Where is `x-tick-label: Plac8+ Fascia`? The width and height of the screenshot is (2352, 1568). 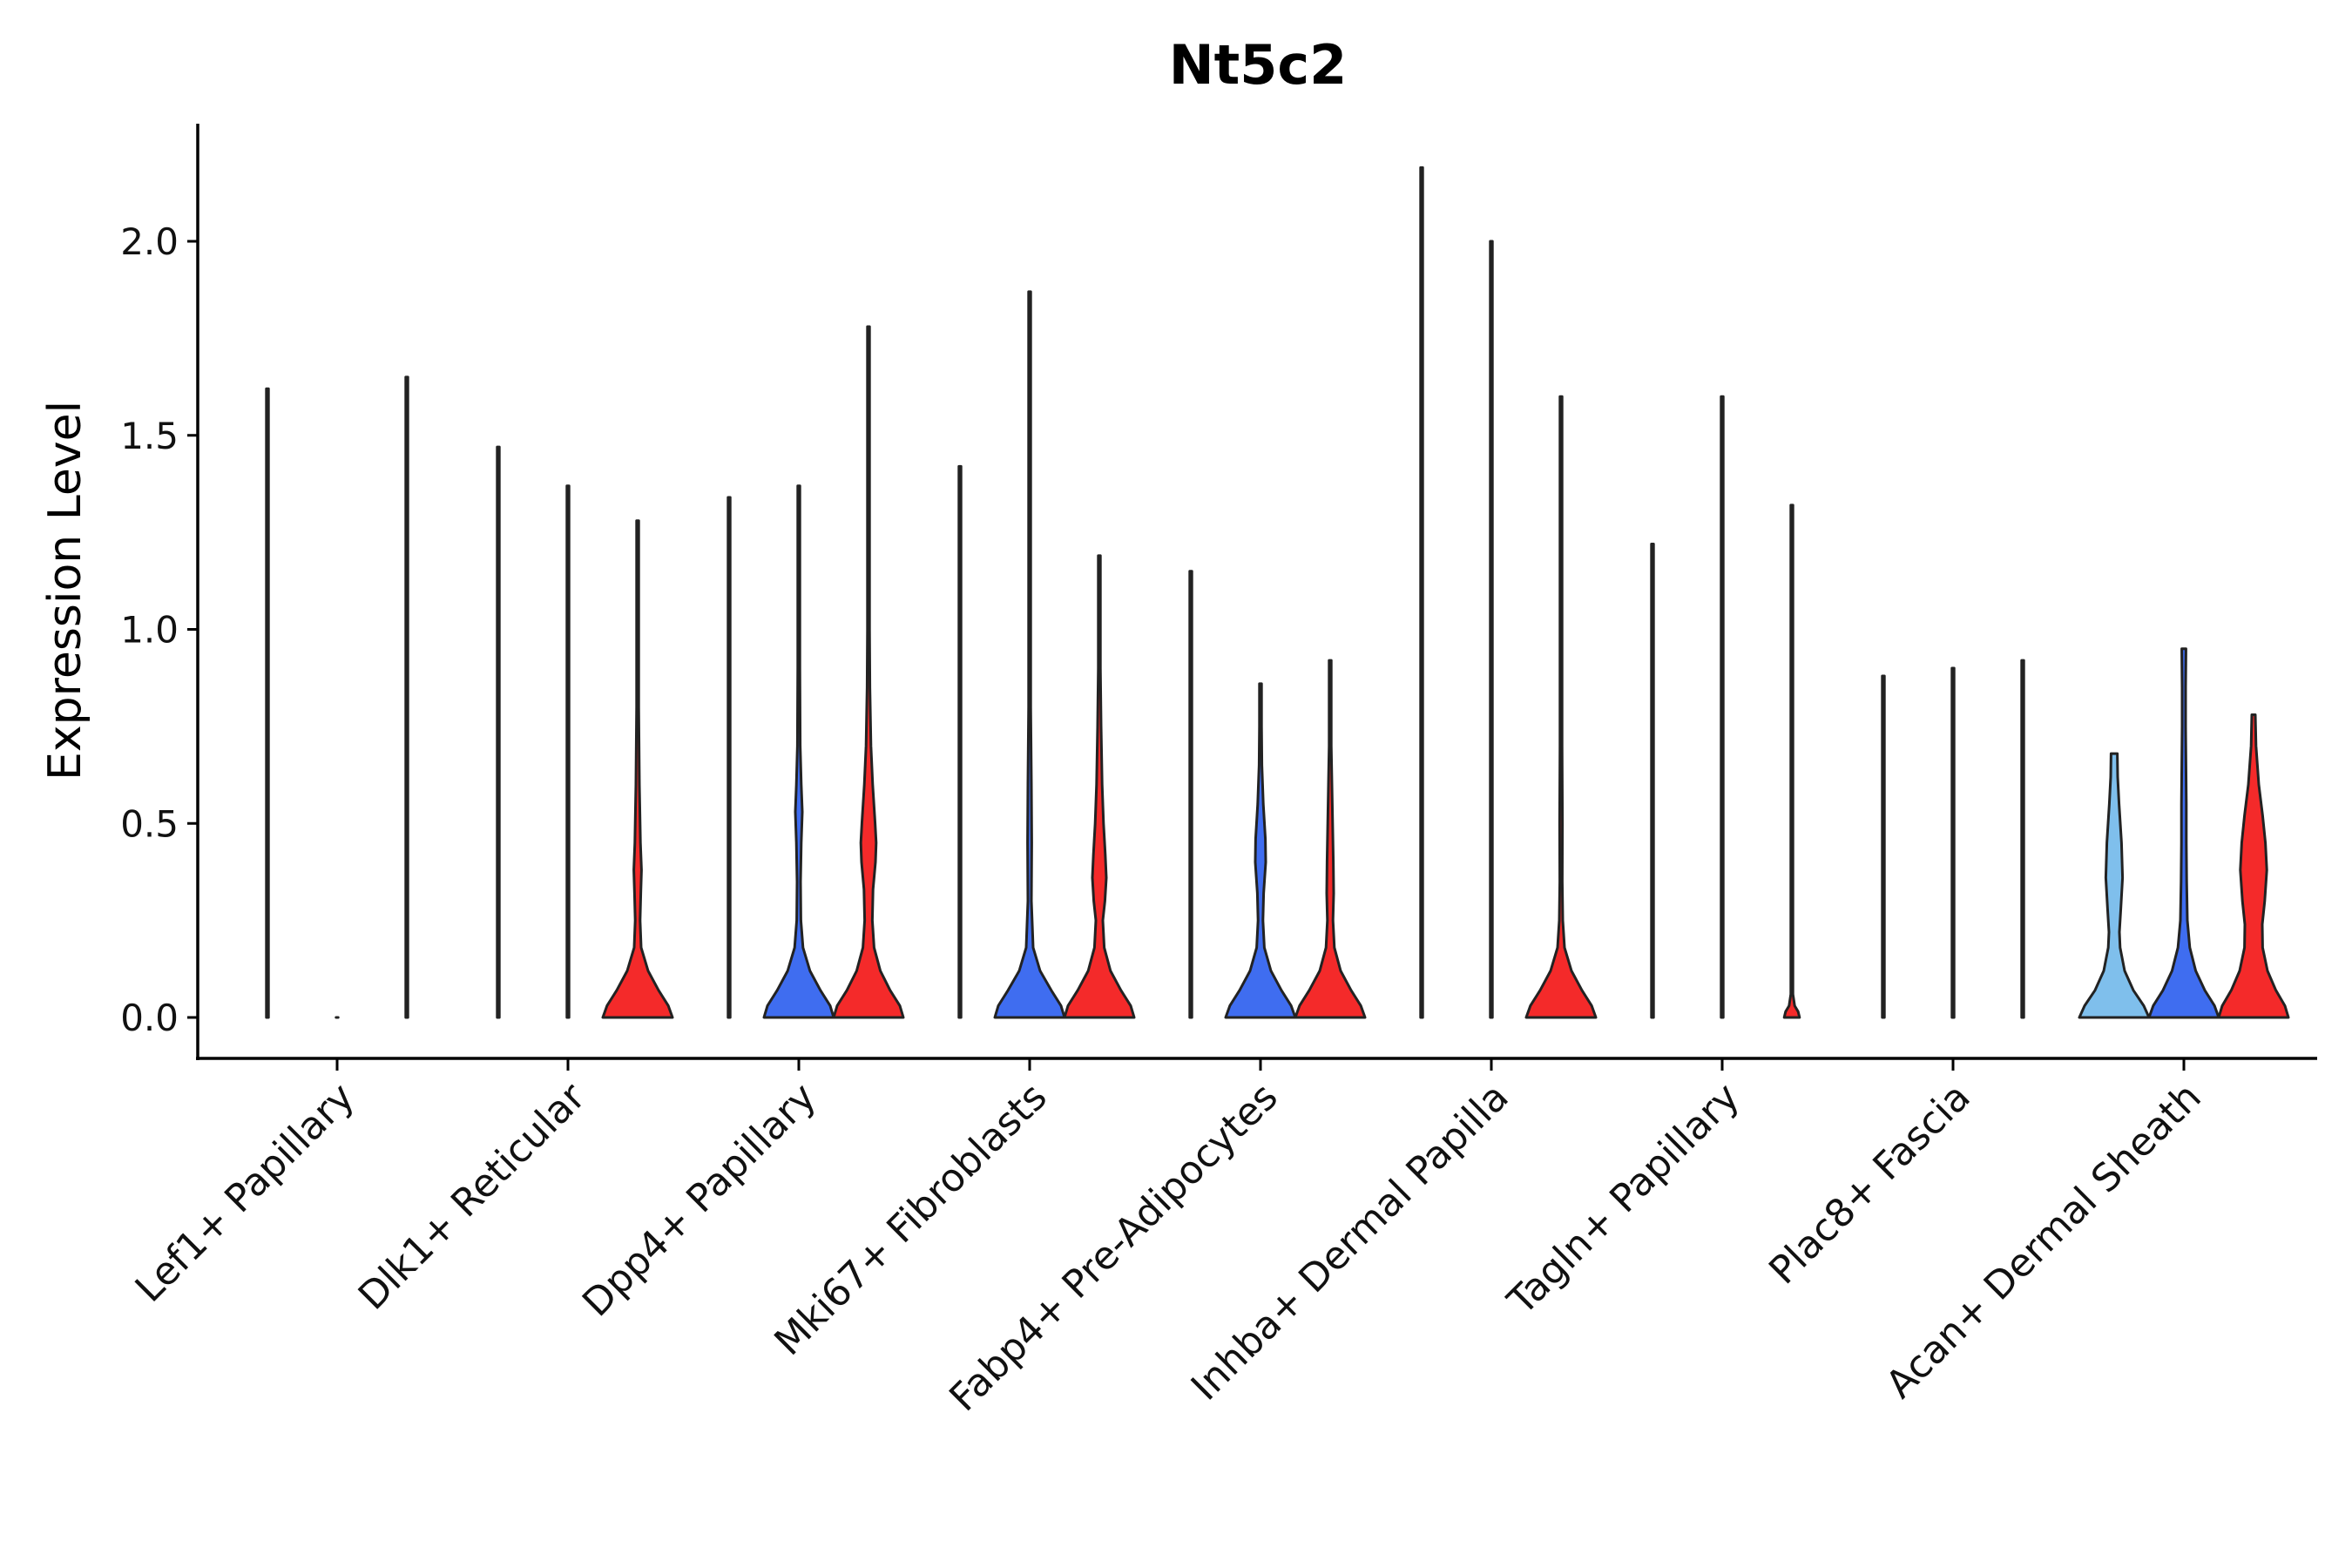 x-tick-label: Plac8+ Fascia is located at coordinates (1870, 1184).